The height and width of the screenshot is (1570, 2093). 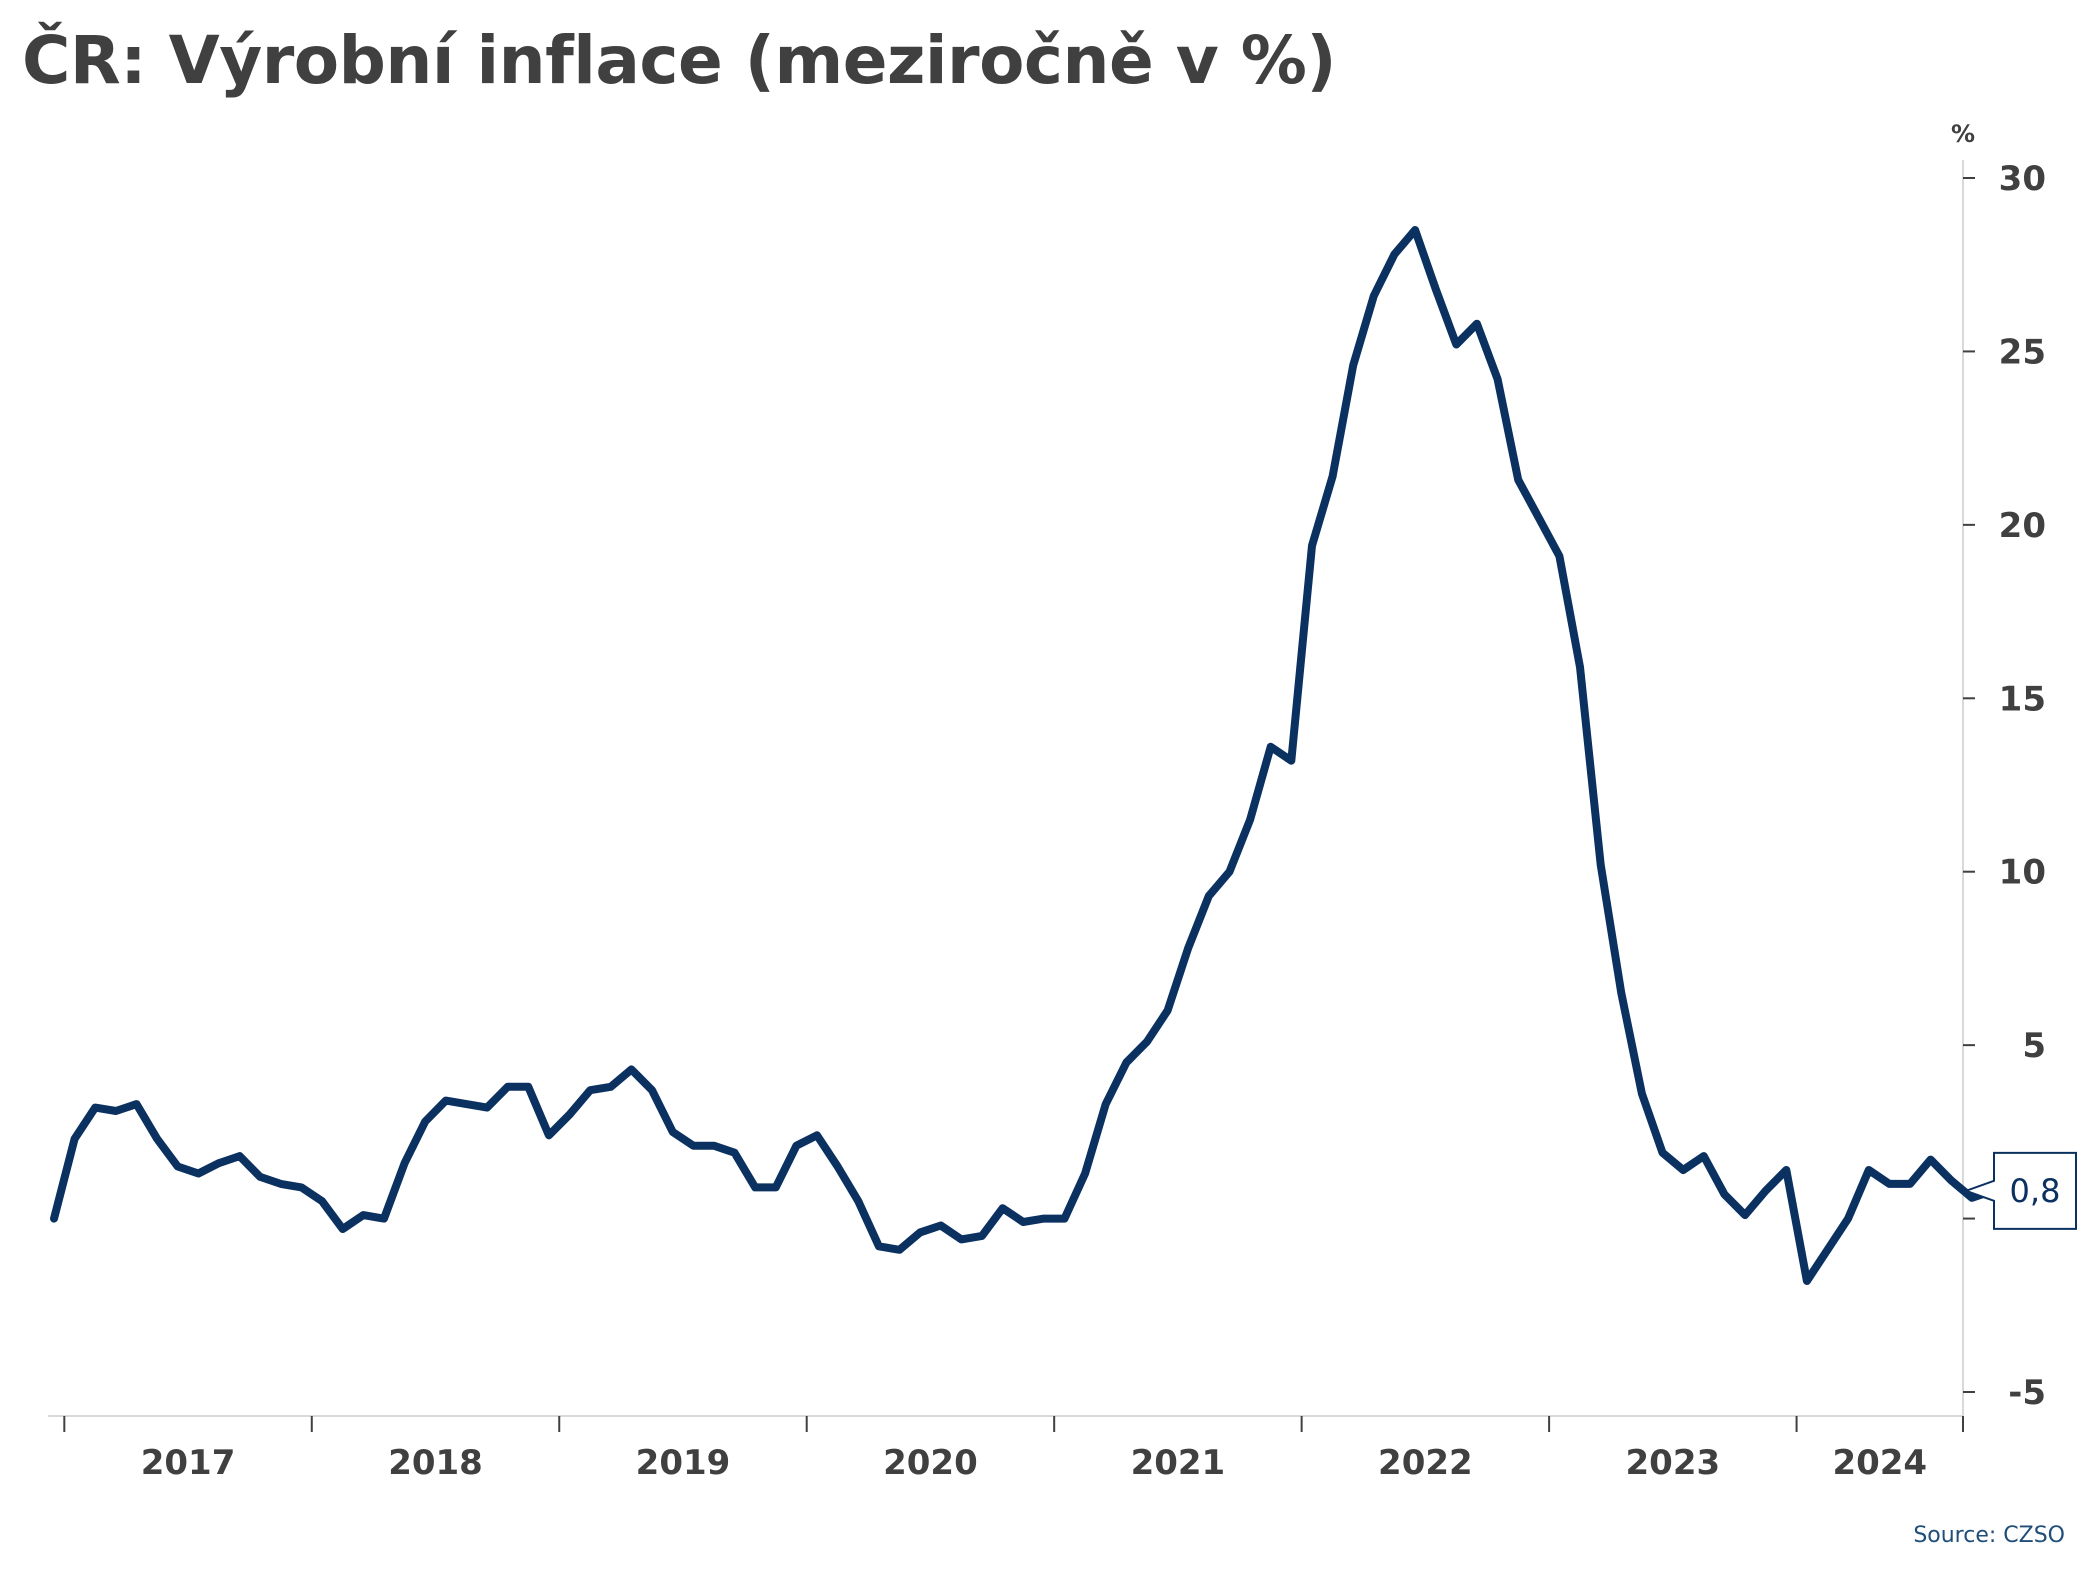 I want to click on y-tick-label: 25, so click(x=2022, y=352).